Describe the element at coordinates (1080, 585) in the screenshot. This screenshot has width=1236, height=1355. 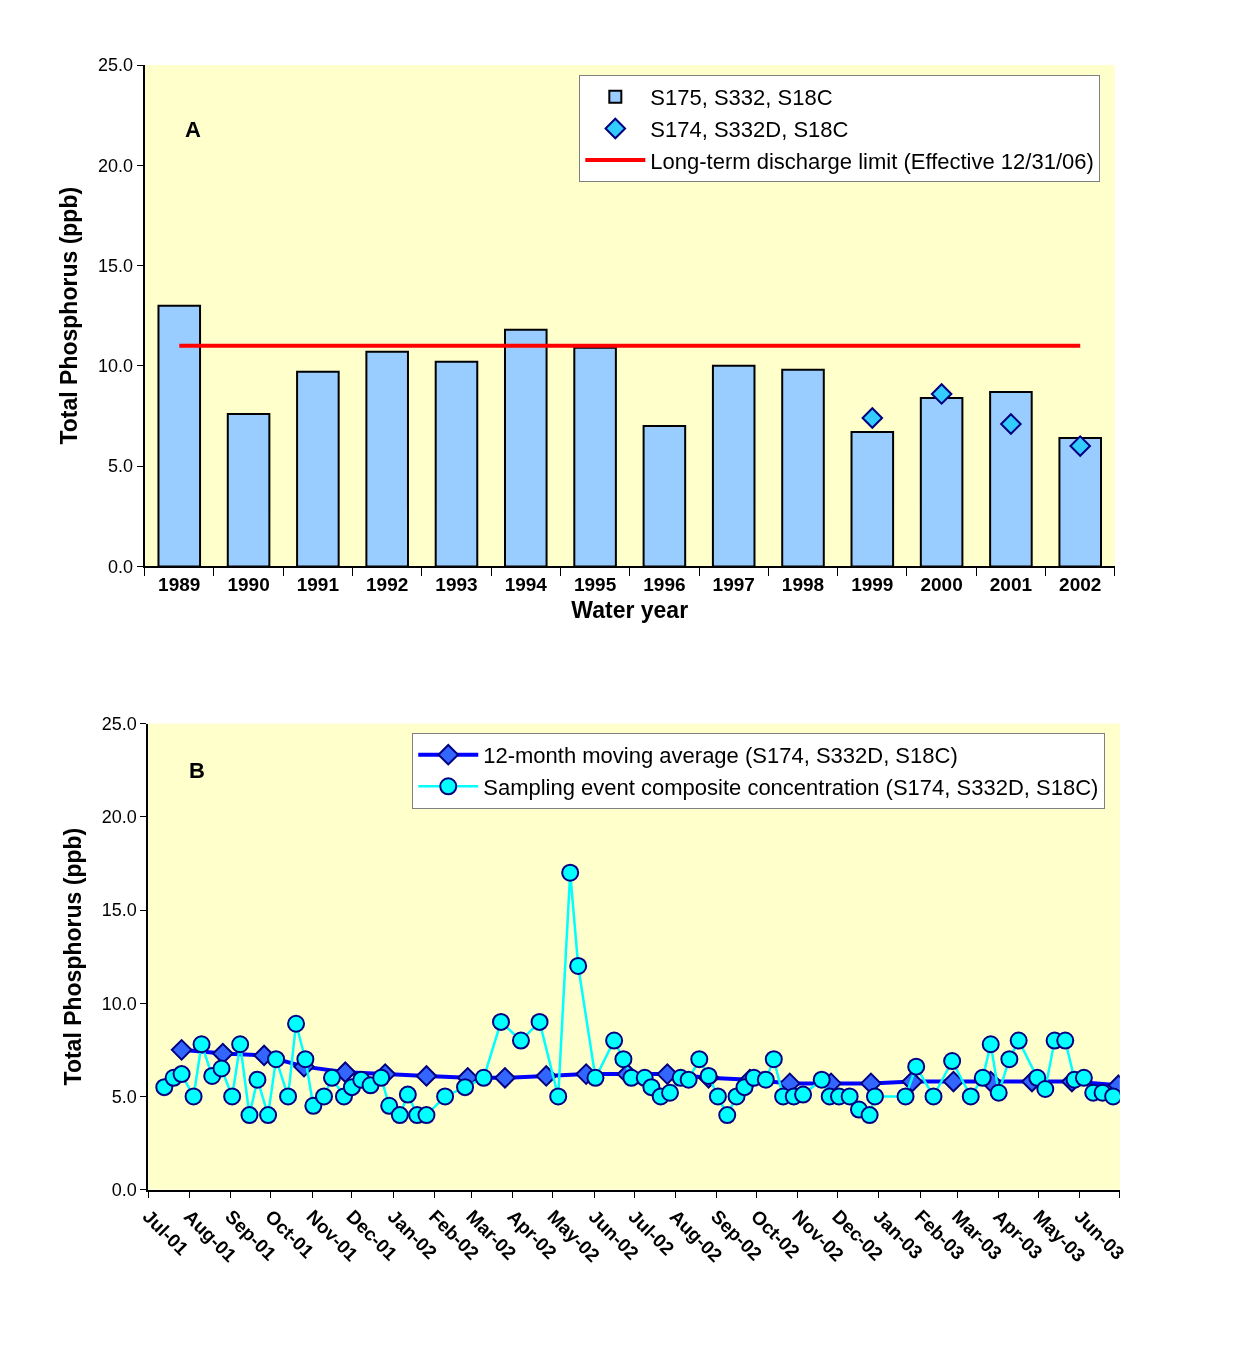
I see `x-tick-label: 2002` at that location.